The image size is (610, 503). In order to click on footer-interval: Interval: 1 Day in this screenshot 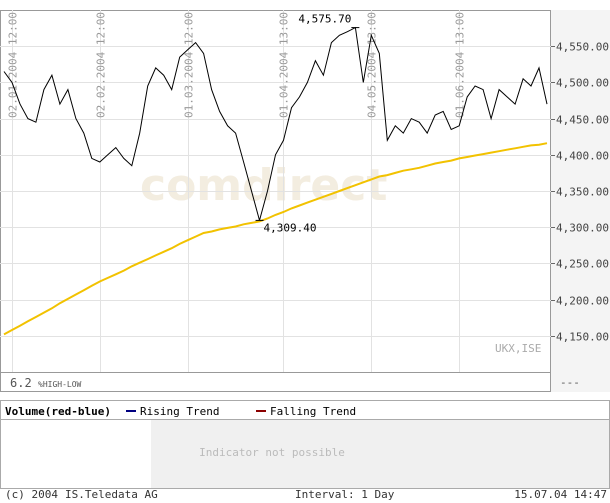, I will do `click(345, 494)`.